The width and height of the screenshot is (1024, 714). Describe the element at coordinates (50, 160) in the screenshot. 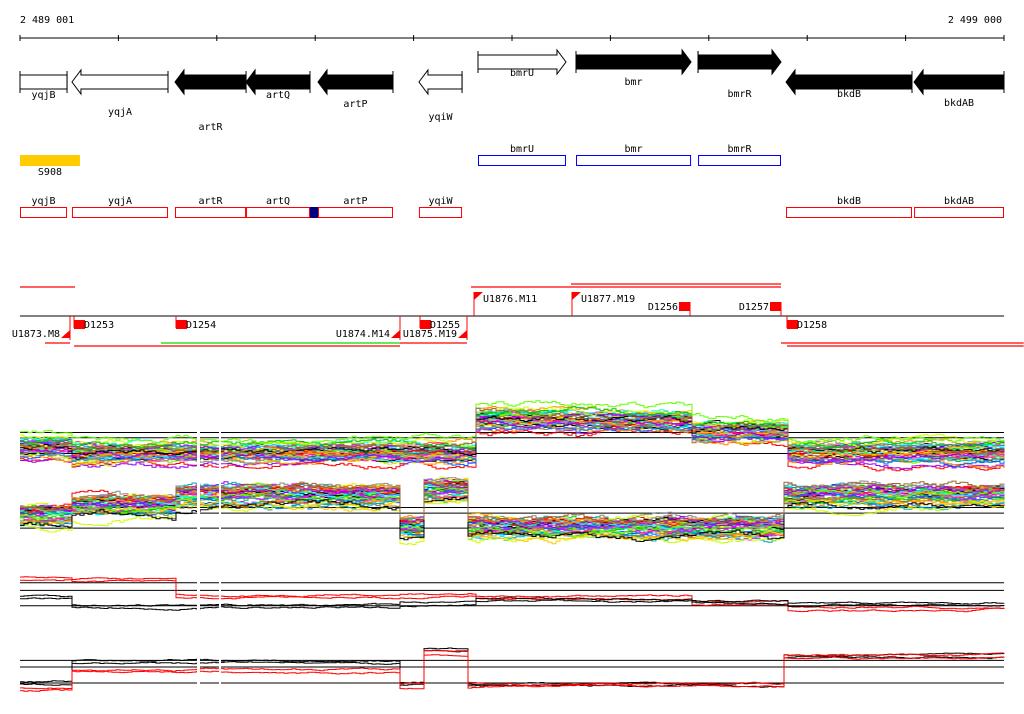

I see `regulatory-site-S908` at that location.